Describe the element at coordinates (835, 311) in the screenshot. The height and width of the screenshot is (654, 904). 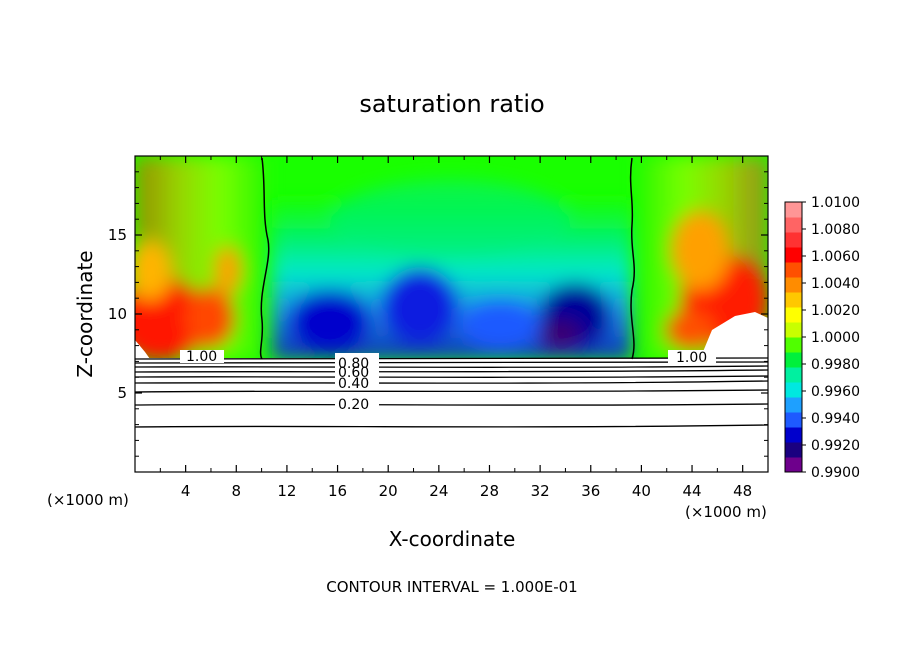
I see `colorbar-label: 1.0020` at that location.